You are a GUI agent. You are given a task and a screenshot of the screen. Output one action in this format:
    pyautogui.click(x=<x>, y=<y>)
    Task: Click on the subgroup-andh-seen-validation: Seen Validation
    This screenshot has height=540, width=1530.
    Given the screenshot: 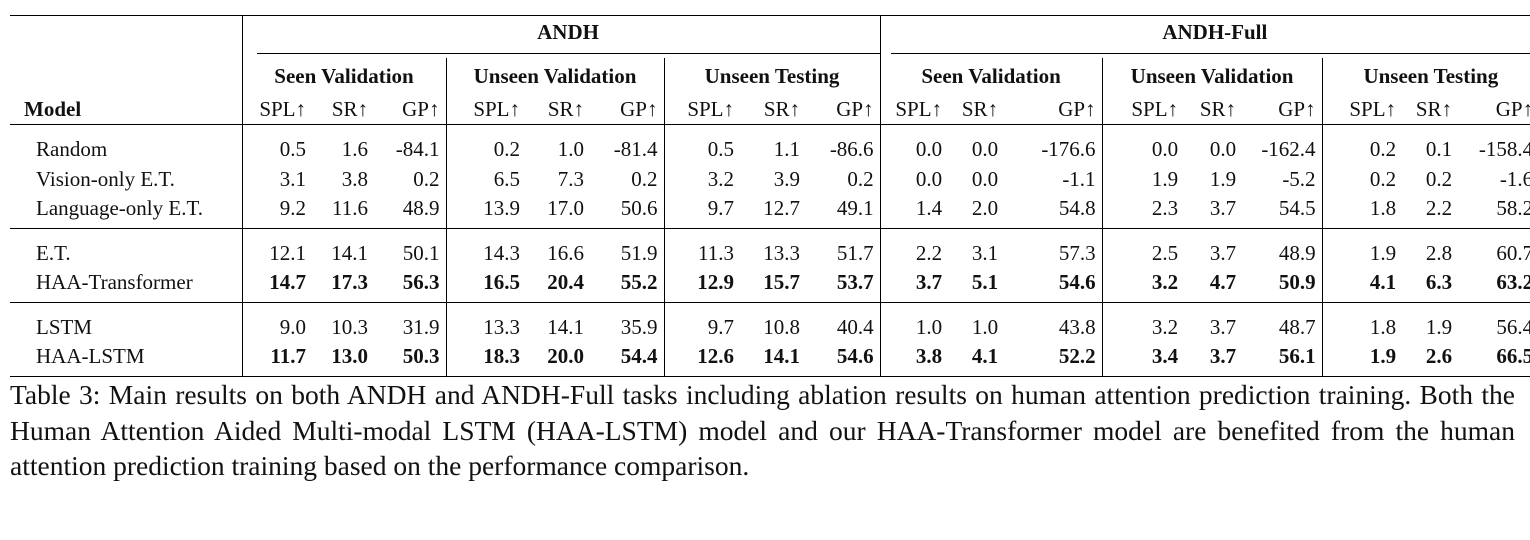 What is the action you would take?
    pyautogui.click(x=343, y=76)
    